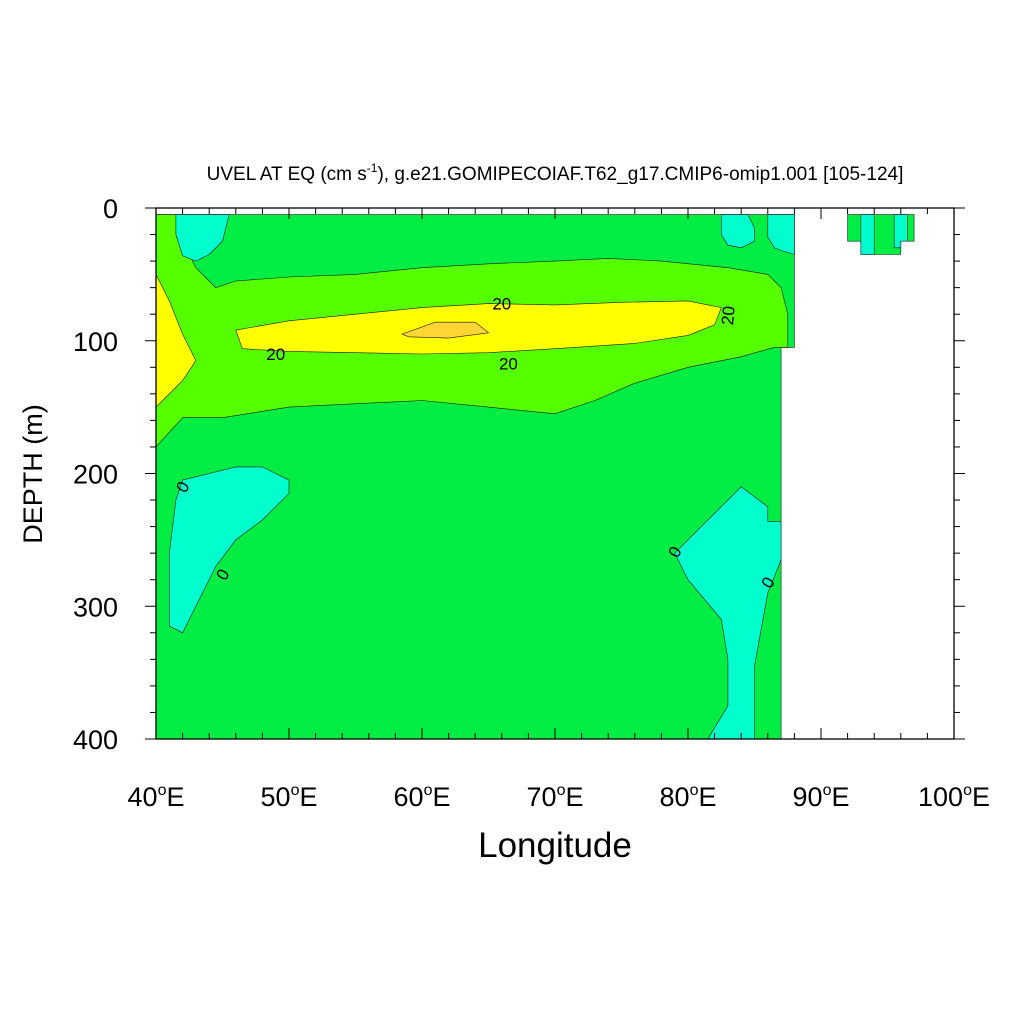 This screenshot has height=1024, width=1024. I want to click on y-tick-labels: 0 100 200 300 400, so click(95, 474).